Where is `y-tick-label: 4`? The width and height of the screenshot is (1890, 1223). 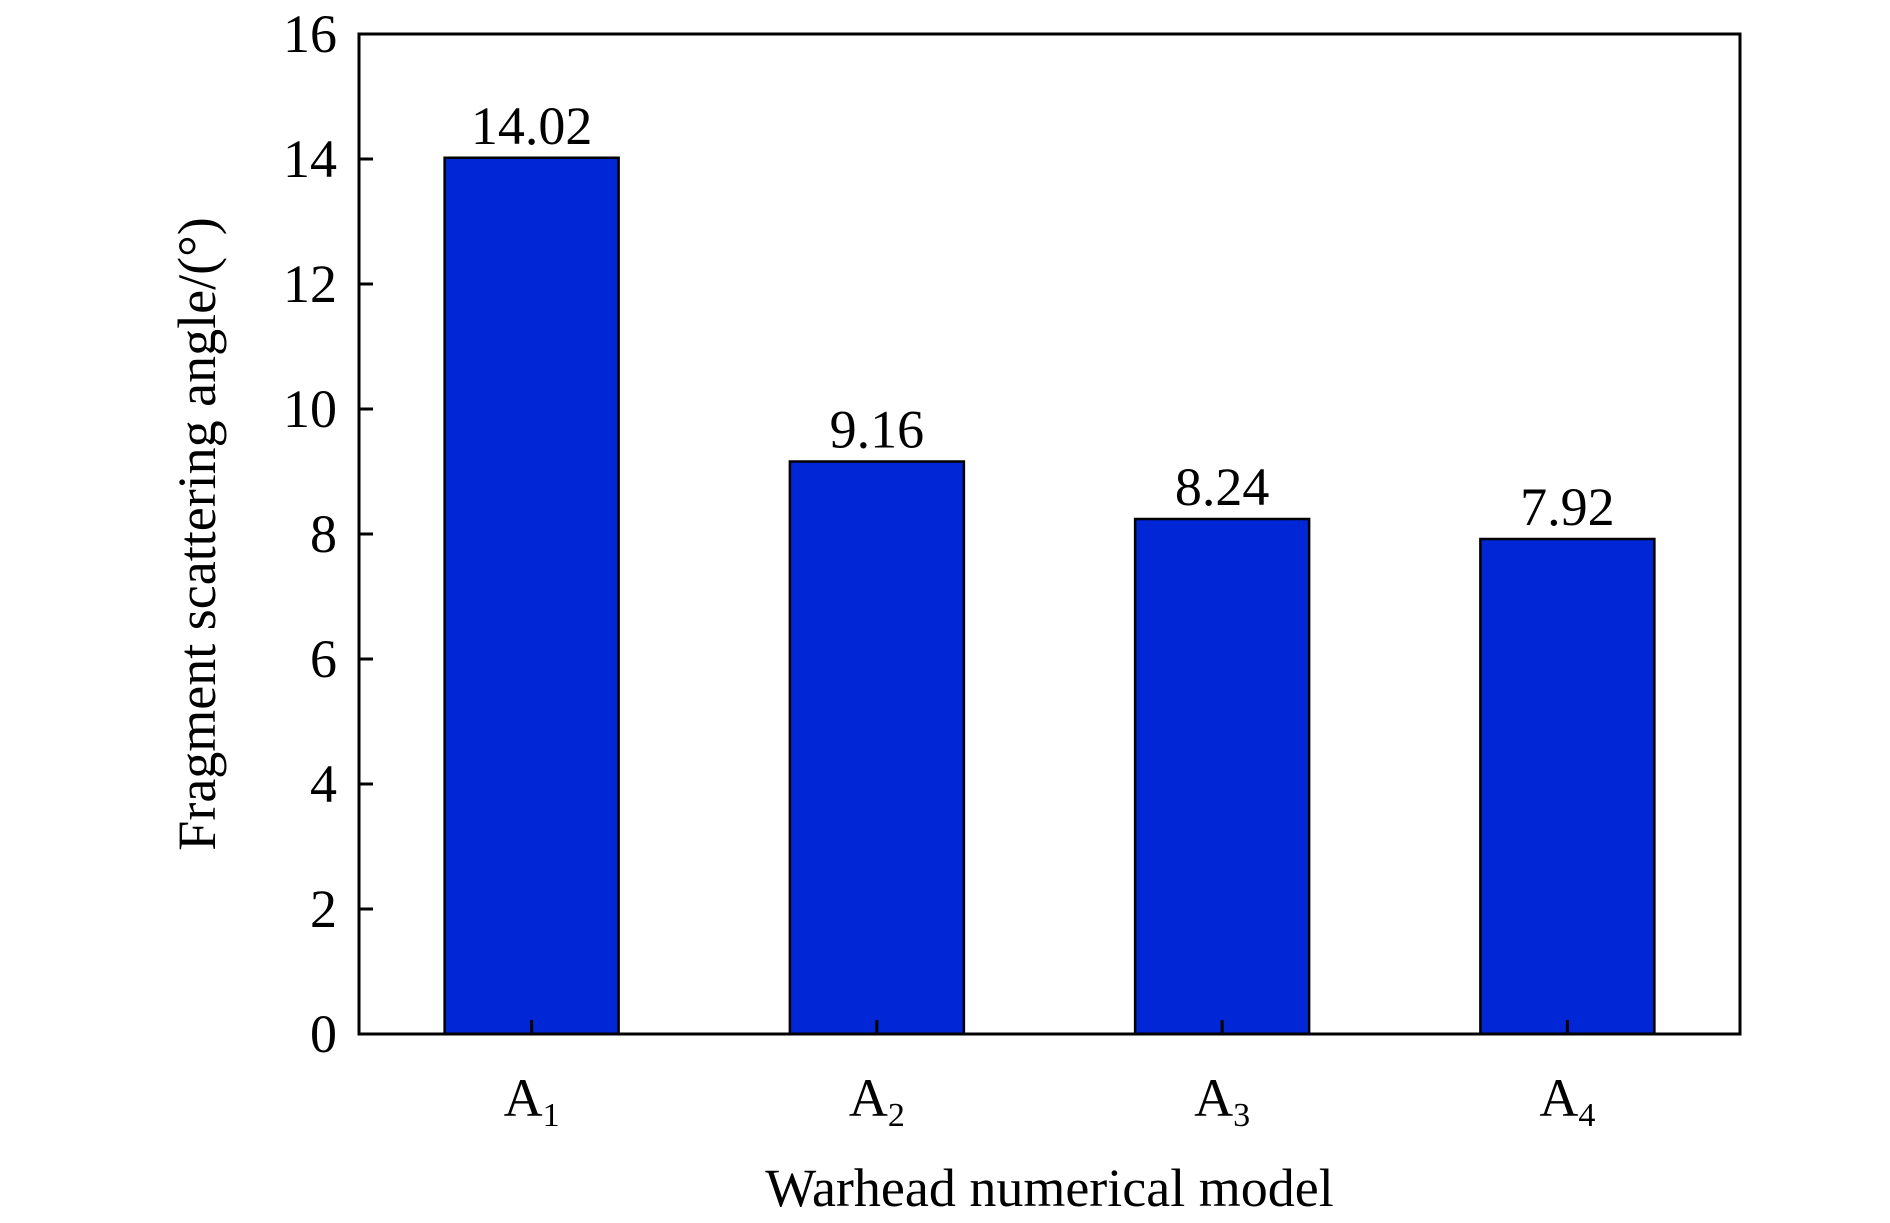
y-tick-label: 4 is located at coordinates (323, 784).